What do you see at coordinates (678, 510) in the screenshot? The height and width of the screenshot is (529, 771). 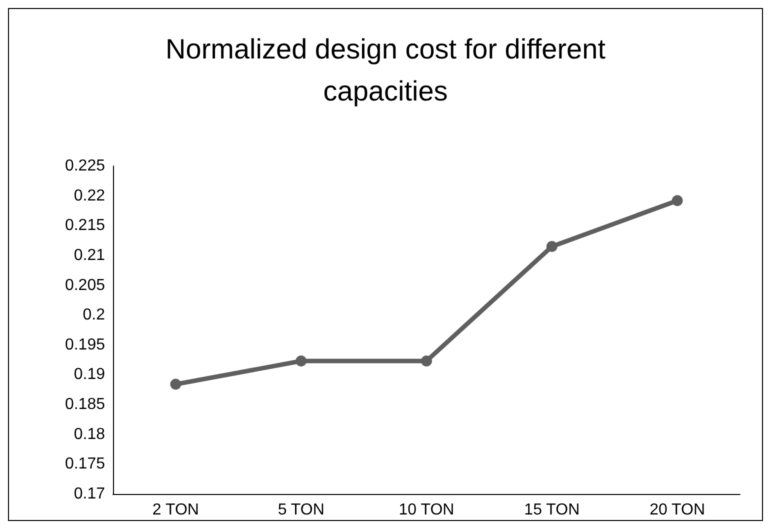 I see `x-tick-label: 20 TON` at bounding box center [678, 510].